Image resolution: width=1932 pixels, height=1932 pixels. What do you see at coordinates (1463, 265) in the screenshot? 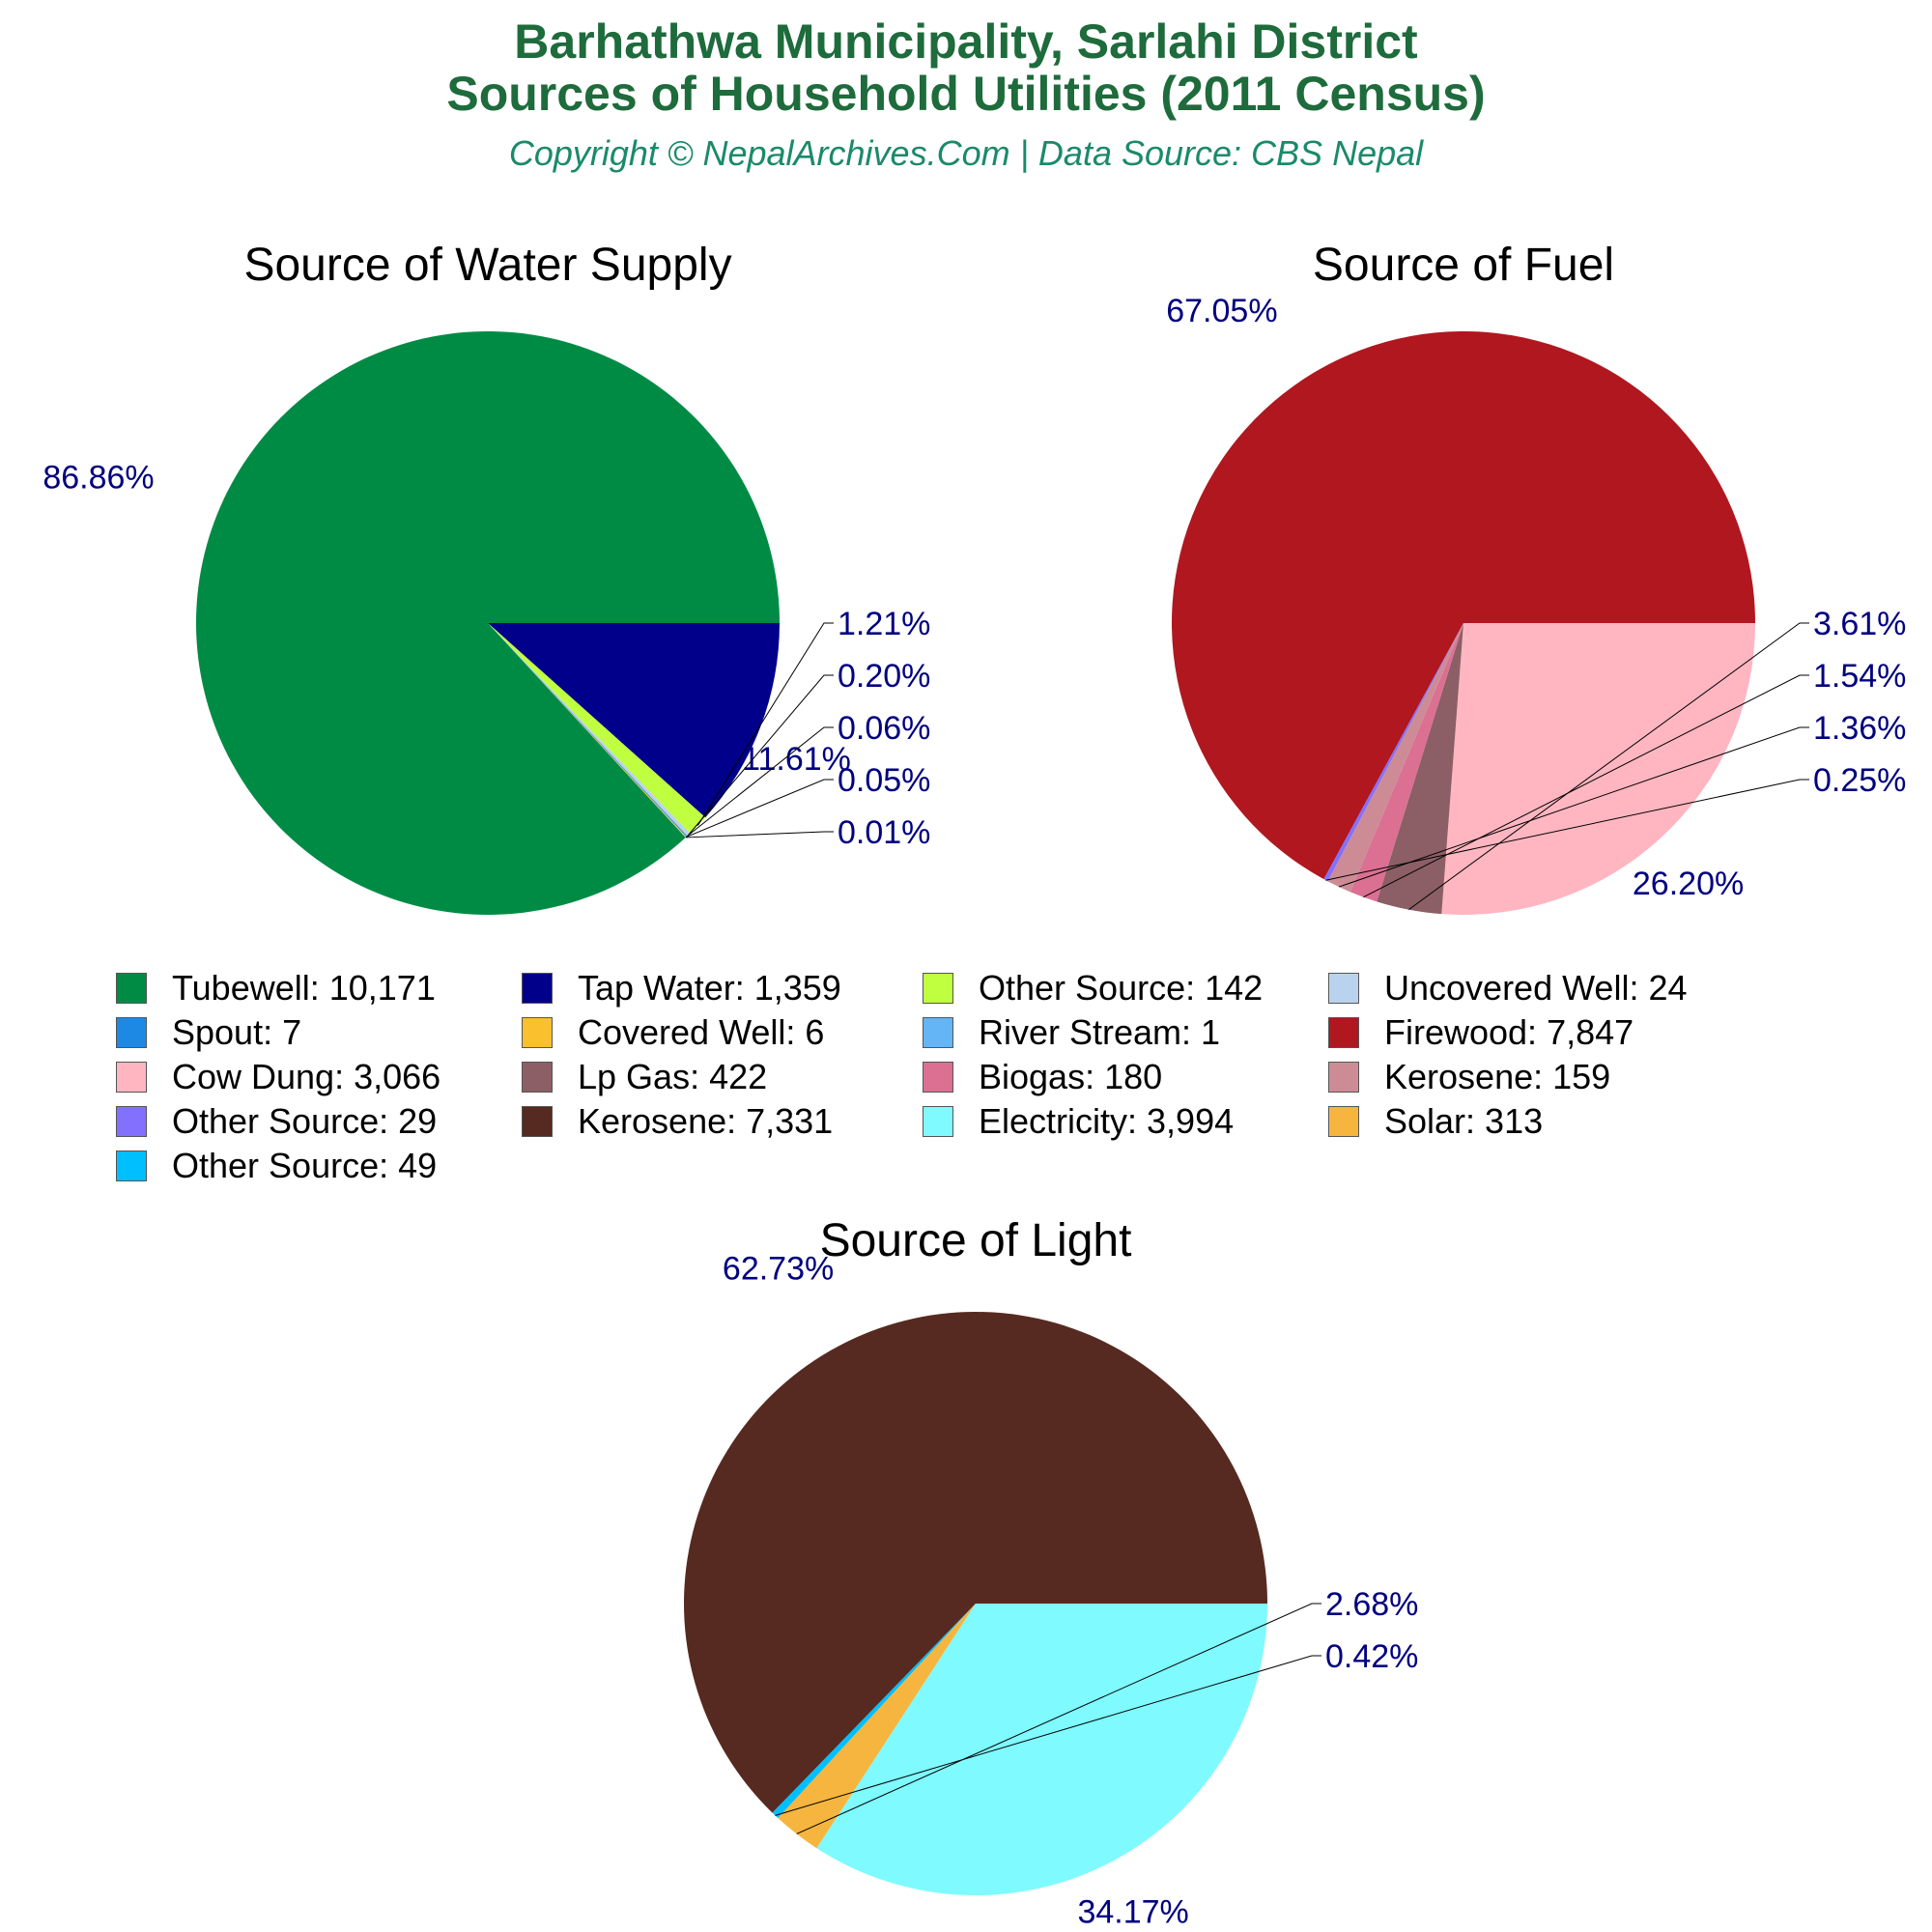
I see `pie-title-fuel: Source of Fuel` at bounding box center [1463, 265].